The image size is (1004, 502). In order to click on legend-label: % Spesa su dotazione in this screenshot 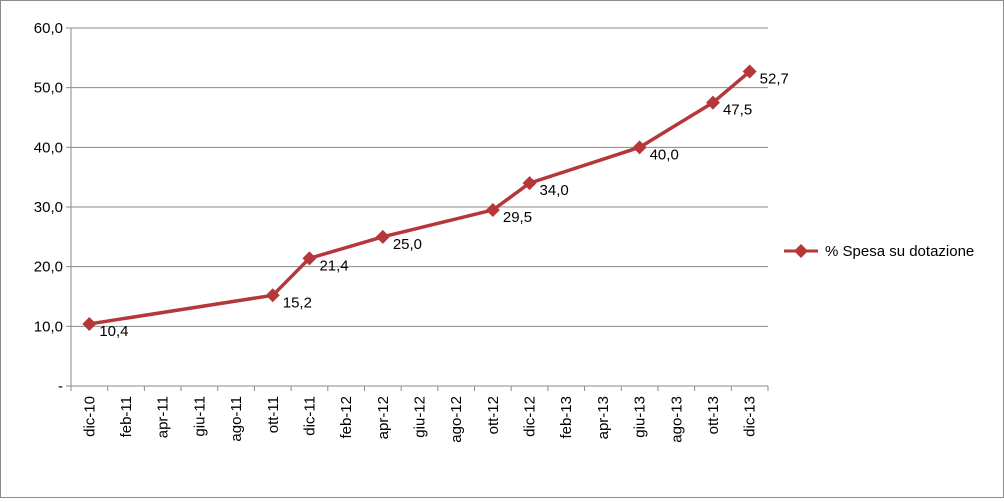, I will do `click(899, 251)`.